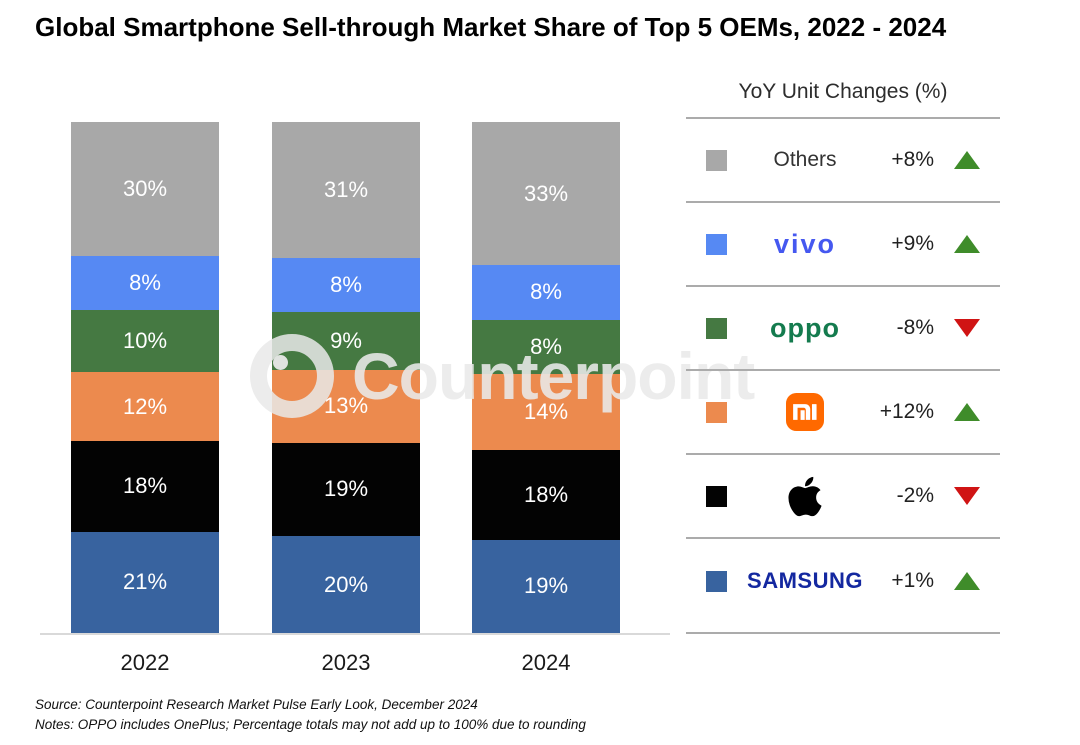  I want to click on segment-others-2024: 33%, so click(546, 194).